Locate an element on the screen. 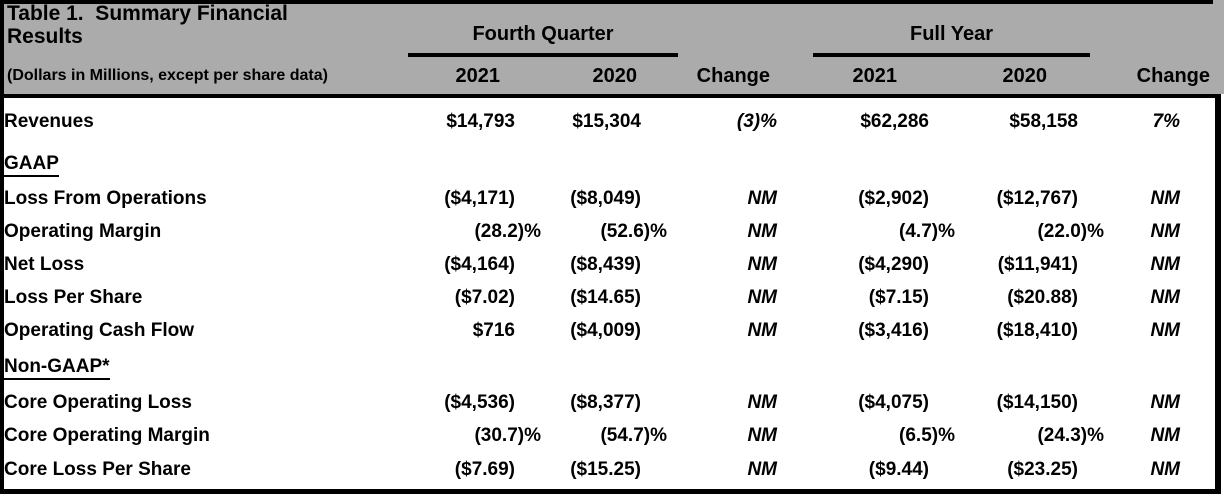  table-border-left is located at coordinates (2, 247).